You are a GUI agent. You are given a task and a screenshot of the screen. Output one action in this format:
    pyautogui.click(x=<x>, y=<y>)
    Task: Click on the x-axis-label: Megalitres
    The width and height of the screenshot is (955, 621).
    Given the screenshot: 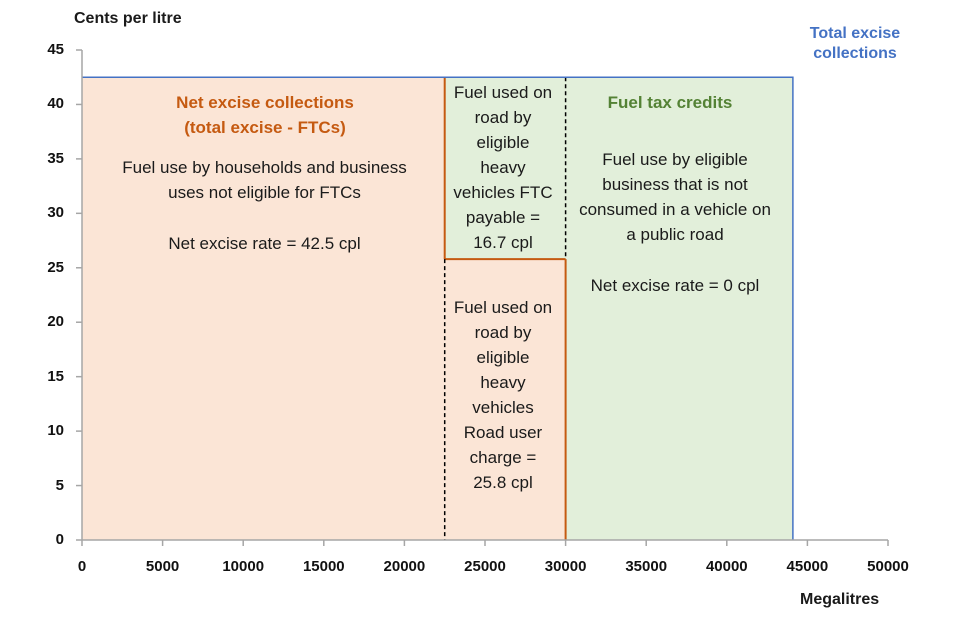 What is the action you would take?
    pyautogui.click(x=840, y=599)
    